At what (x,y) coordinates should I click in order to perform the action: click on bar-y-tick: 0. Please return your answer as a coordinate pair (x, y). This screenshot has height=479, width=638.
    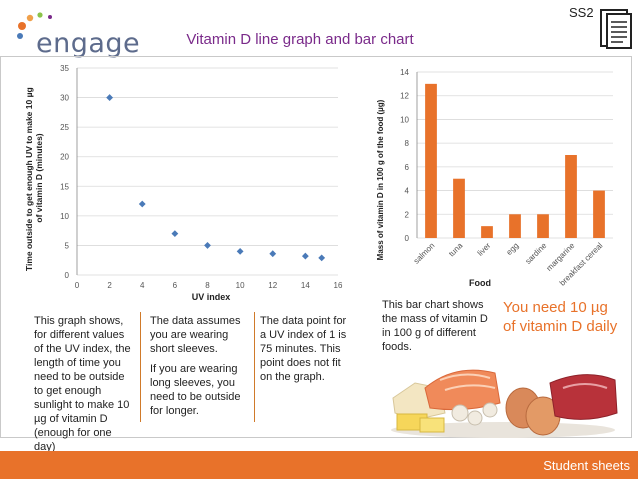
    Looking at the image, I should click on (407, 238).